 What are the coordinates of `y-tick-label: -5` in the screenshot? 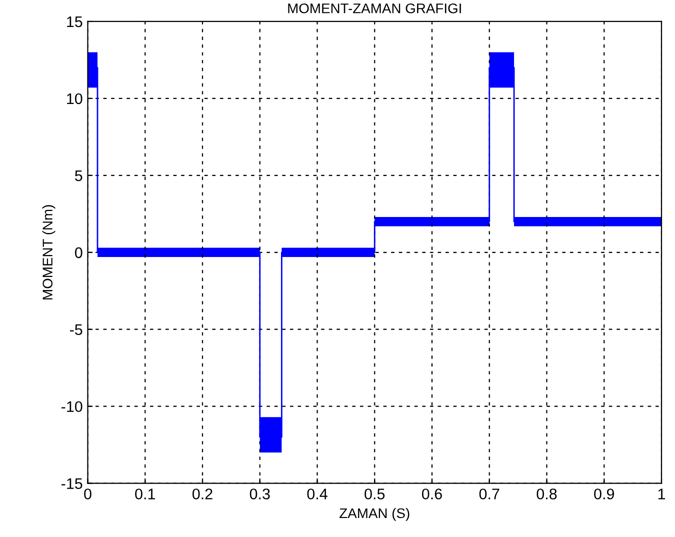 It's located at (76, 330).